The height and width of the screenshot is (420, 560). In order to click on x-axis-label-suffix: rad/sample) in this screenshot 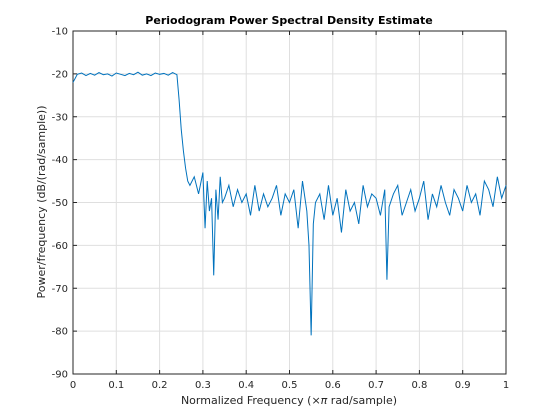, I will do `click(362, 400)`.